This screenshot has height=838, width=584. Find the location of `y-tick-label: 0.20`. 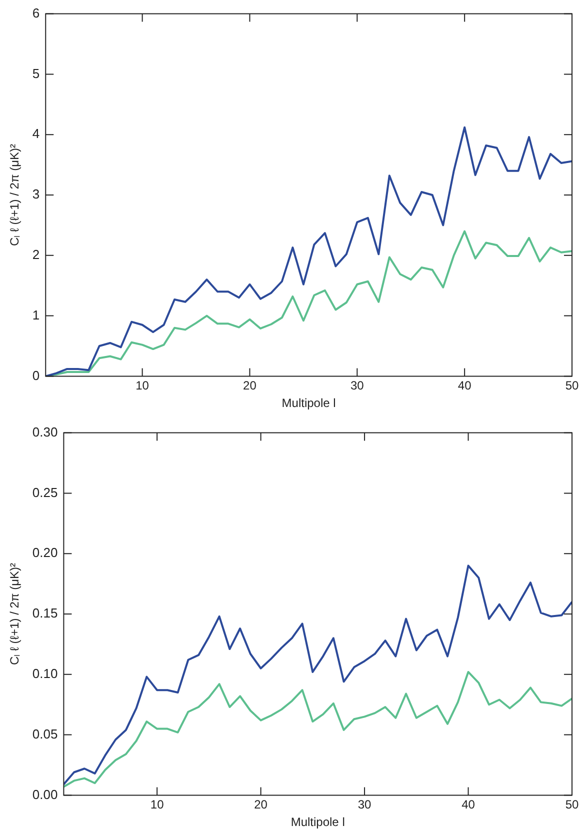

y-tick-label: 0.20 is located at coordinates (45, 552).